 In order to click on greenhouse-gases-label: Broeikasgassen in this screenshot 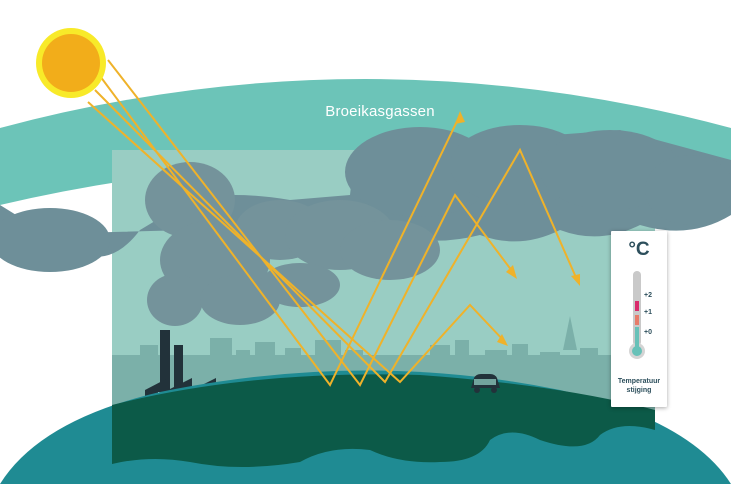, I will do `click(380, 111)`.